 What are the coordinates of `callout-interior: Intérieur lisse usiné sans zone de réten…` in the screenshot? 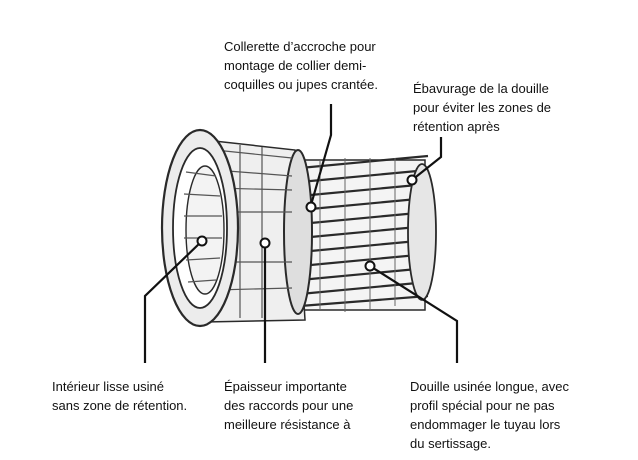 It's located at (120, 396).